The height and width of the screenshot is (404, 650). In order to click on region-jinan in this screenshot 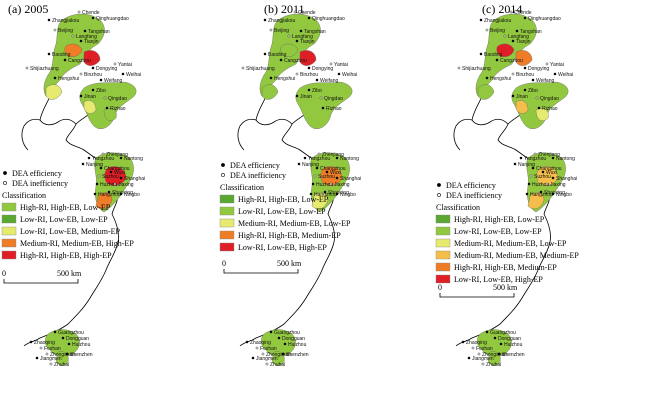, I will do `click(90, 107)`.